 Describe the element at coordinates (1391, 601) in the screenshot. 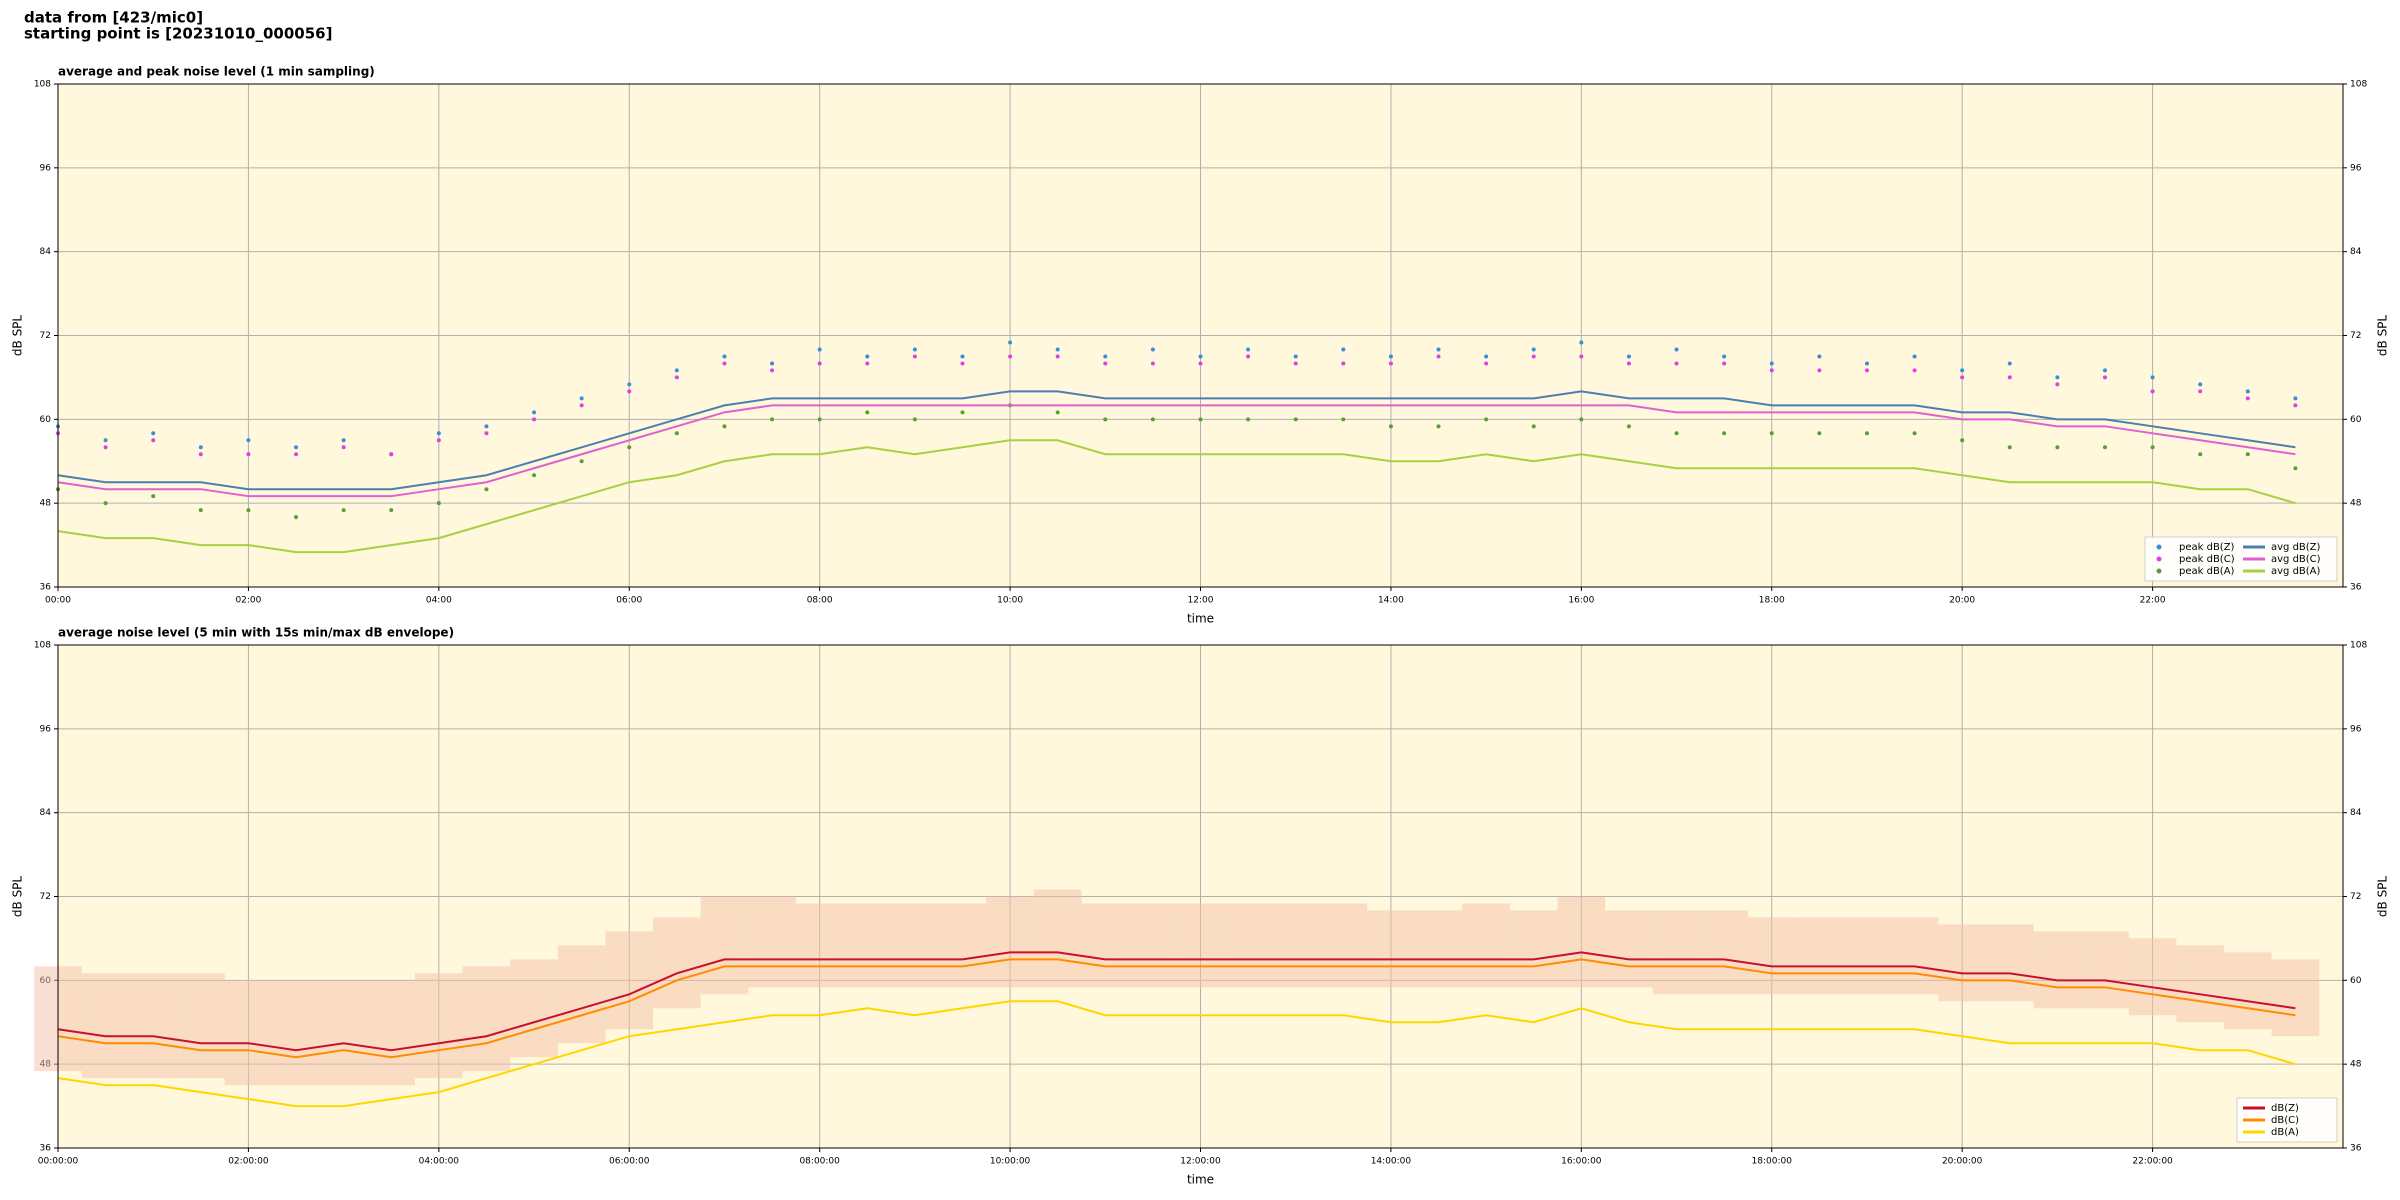

I see `x-tick-label: 14:00` at that location.